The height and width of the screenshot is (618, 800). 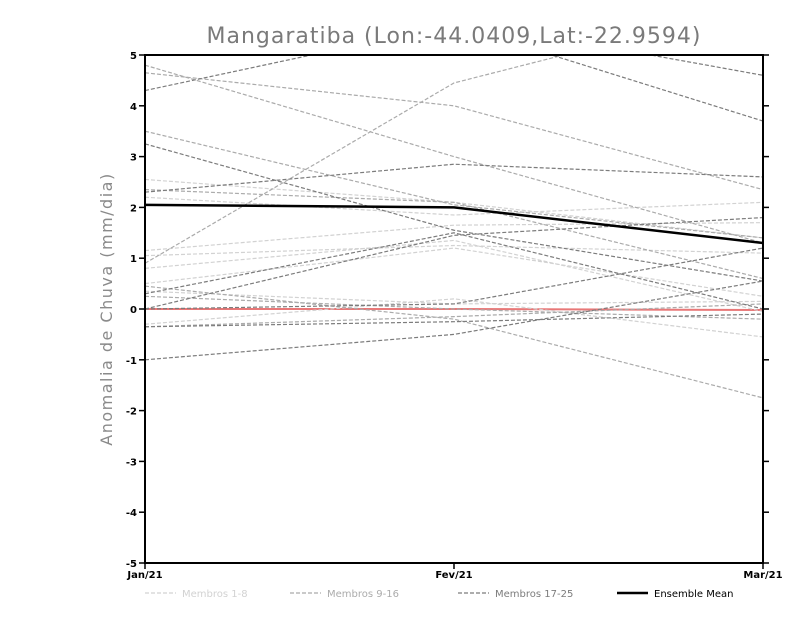 I want to click on series-line-m18, so click(x=705, y=65).